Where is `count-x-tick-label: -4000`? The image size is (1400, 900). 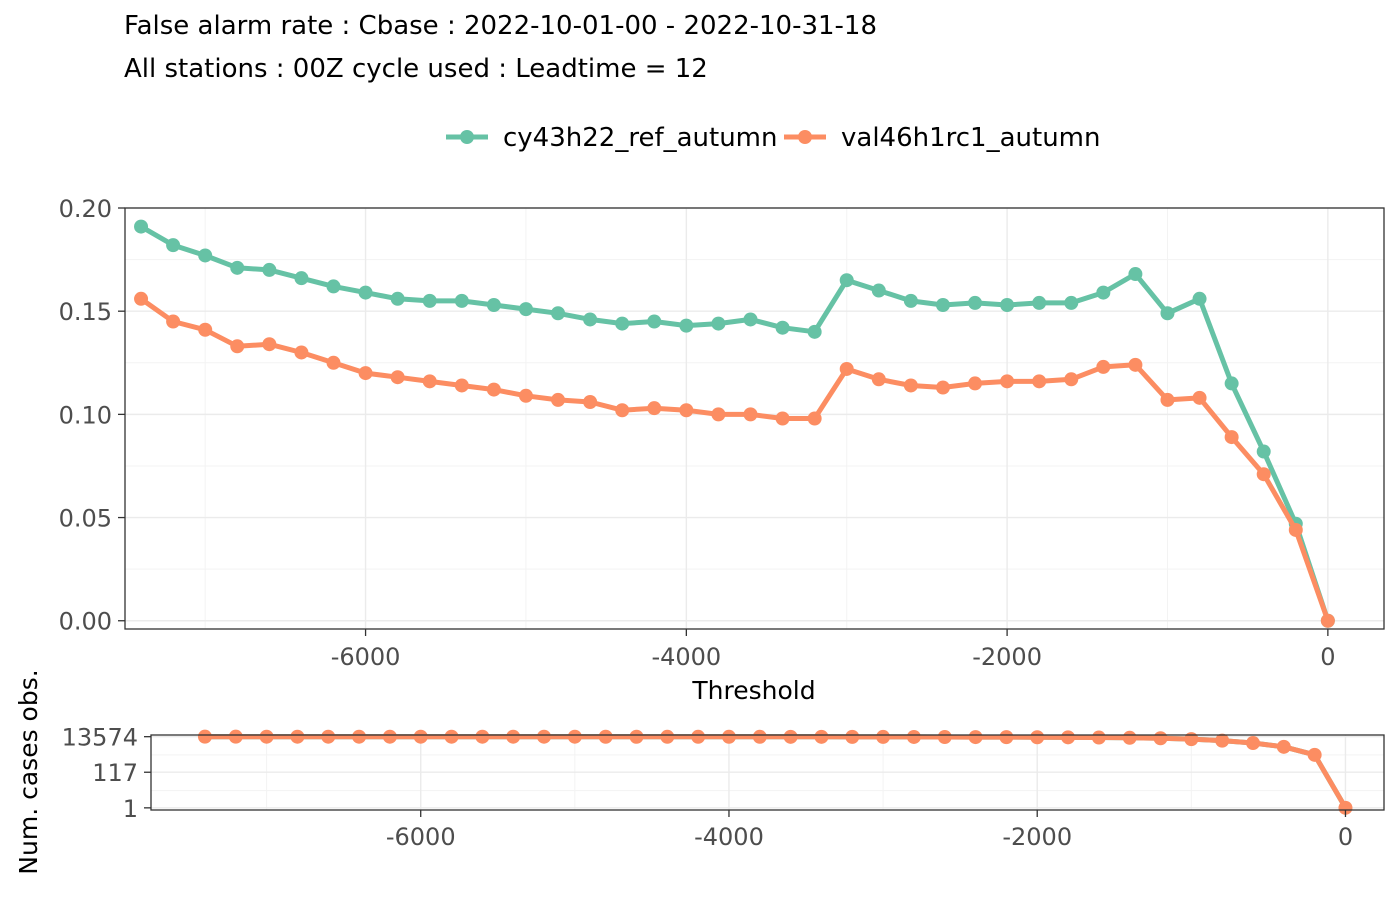
count-x-tick-label: -4000 is located at coordinates (729, 837).